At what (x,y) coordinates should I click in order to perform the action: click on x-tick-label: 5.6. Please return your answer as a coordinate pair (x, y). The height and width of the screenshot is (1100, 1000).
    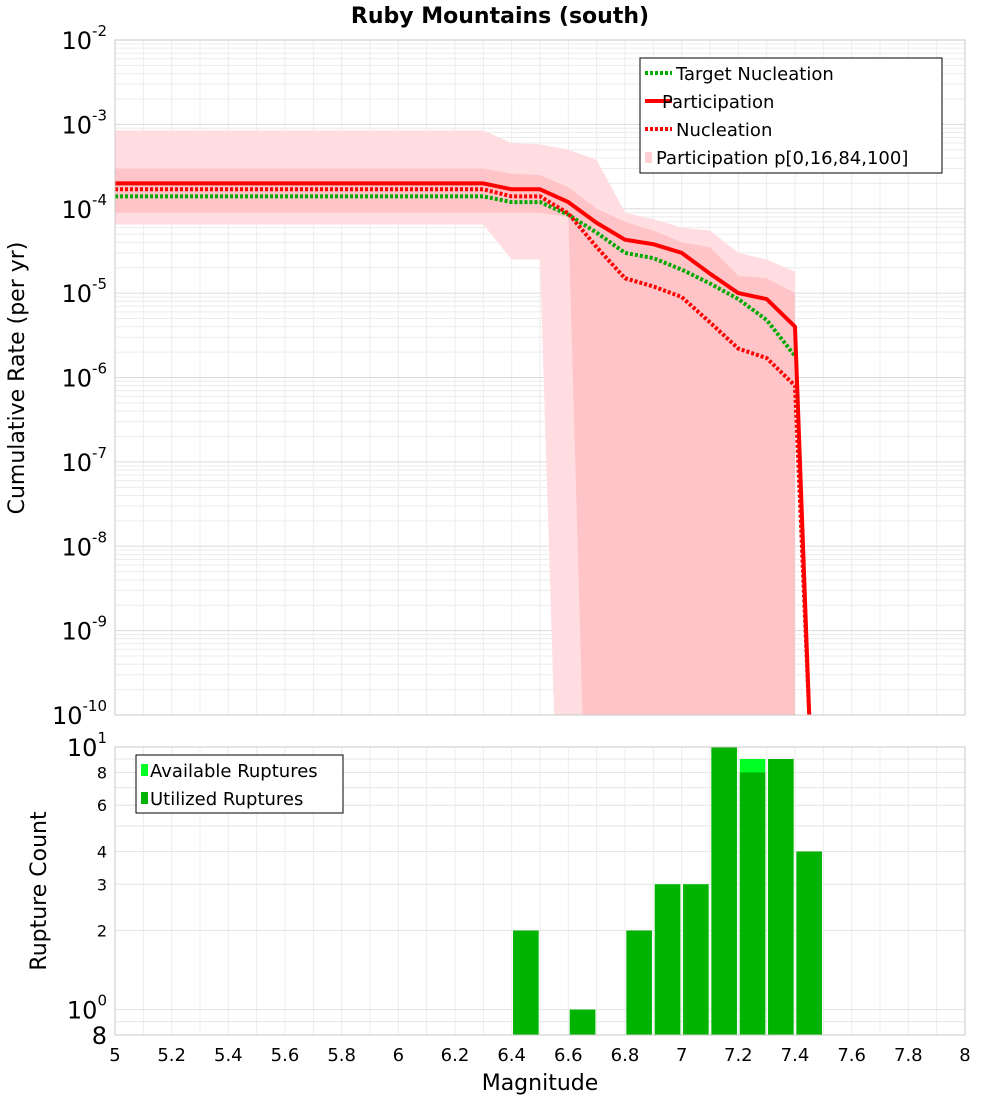
    Looking at the image, I should click on (285, 1055).